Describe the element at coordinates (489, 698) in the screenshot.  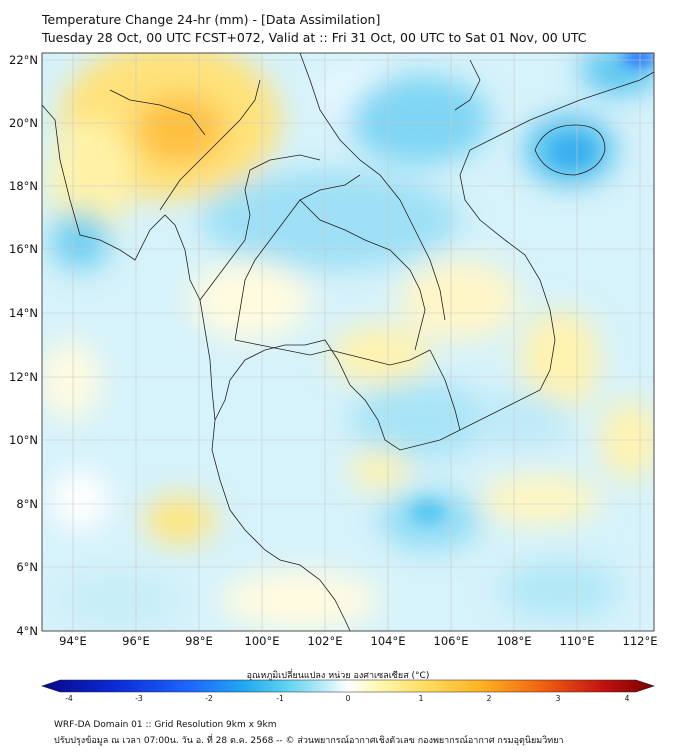
I see `colorbar-tick: 2` at that location.